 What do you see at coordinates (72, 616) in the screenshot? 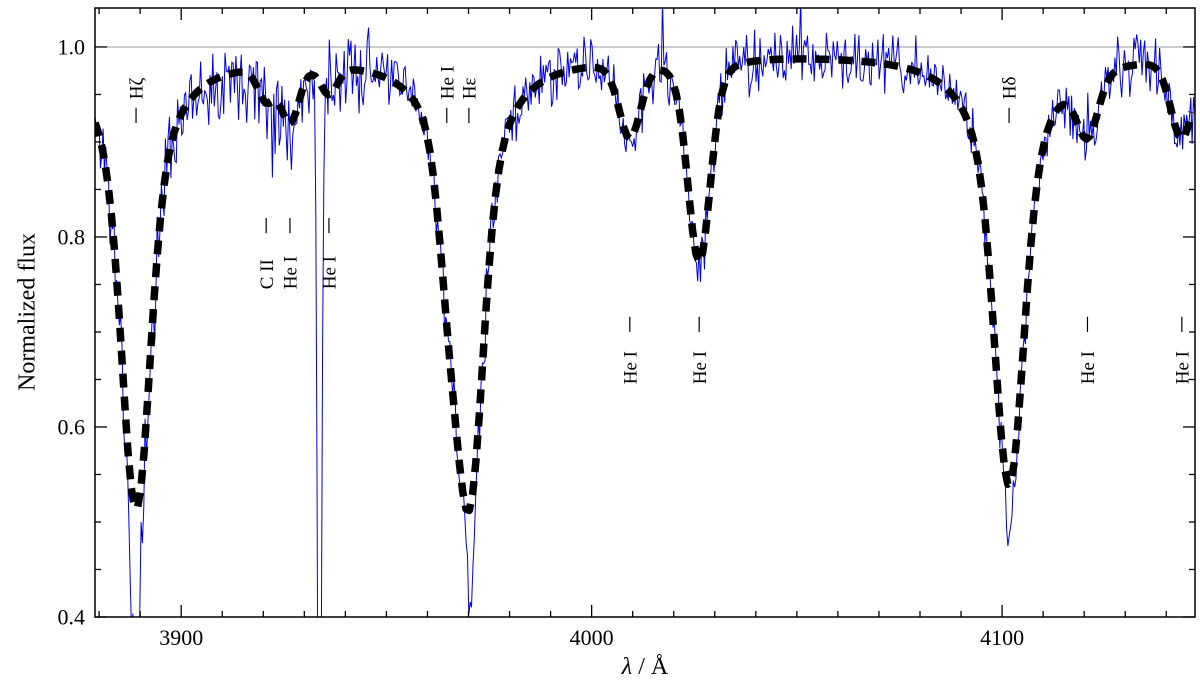
I see `y-tick-label: 0.4` at bounding box center [72, 616].